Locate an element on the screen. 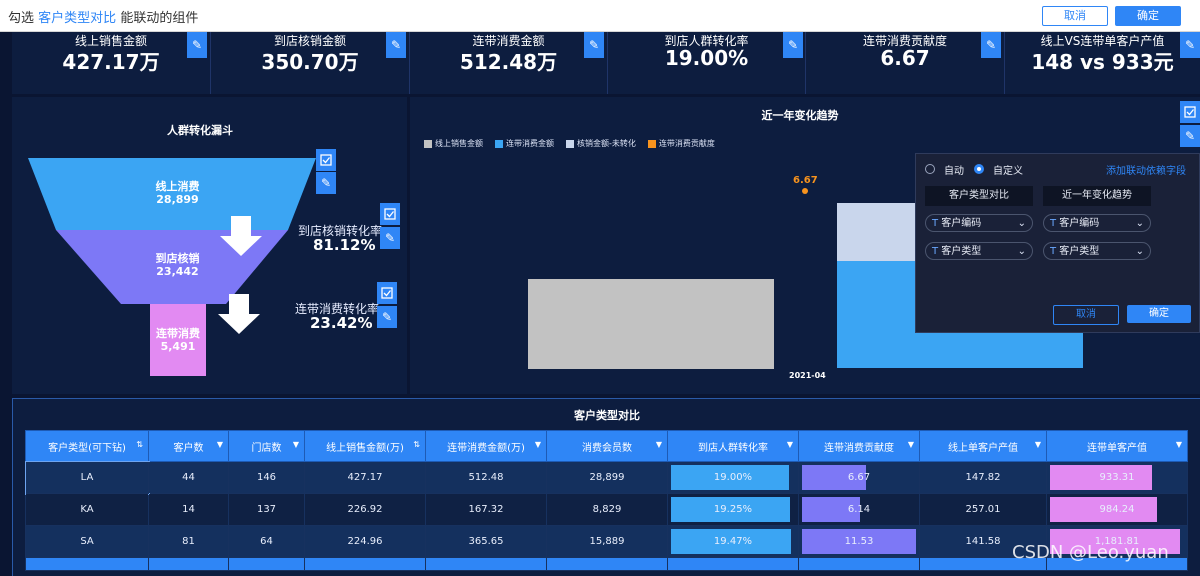 The width and height of the screenshot is (1200, 576). radio-auto-label: 自动 is located at coordinates (954, 171).